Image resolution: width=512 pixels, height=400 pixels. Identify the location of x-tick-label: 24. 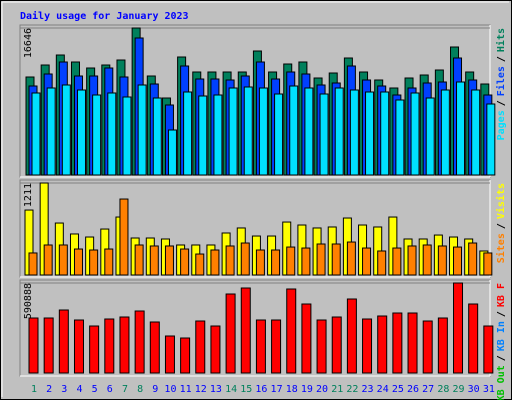
(383, 389).